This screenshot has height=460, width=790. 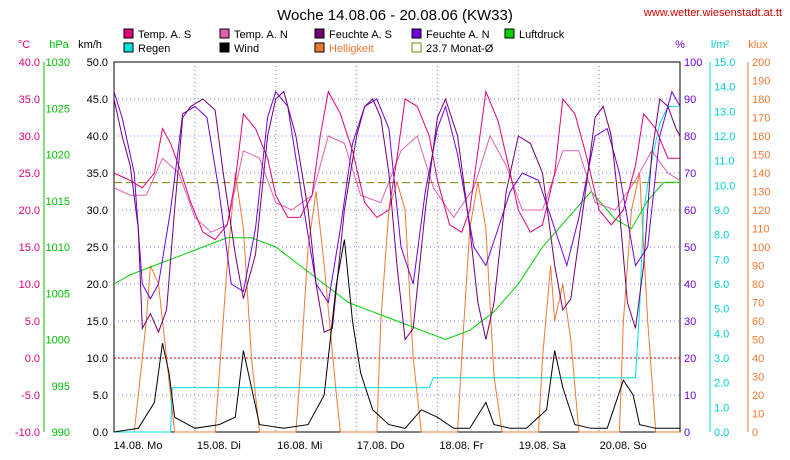 What do you see at coordinates (128, 33) in the screenshot?
I see `legend-swatch-temp_s` at bounding box center [128, 33].